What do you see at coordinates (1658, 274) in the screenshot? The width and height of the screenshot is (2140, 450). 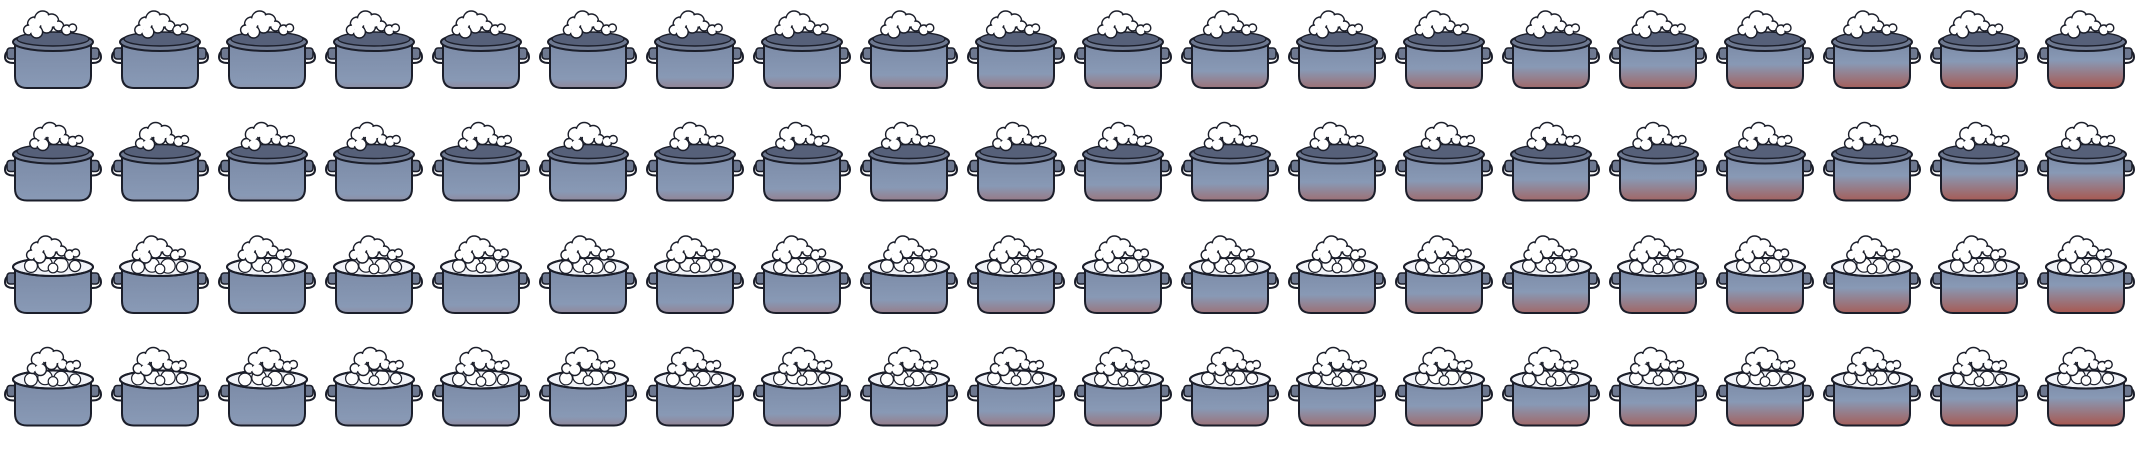 I see `pot-sprite-r3-c16` at bounding box center [1658, 274].